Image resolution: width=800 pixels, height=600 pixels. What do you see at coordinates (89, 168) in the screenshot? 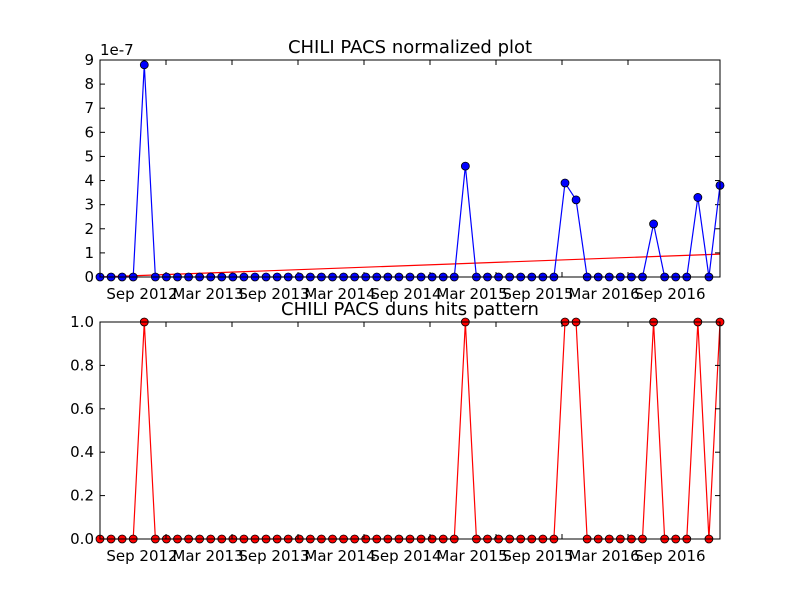
I see `y-tick-labels: 0 1 2 3 4 5 6 7 8 9` at bounding box center [89, 168].